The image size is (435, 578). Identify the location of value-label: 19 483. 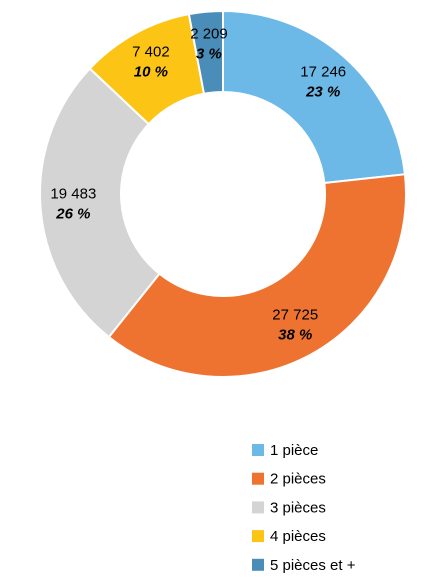
(73, 194).